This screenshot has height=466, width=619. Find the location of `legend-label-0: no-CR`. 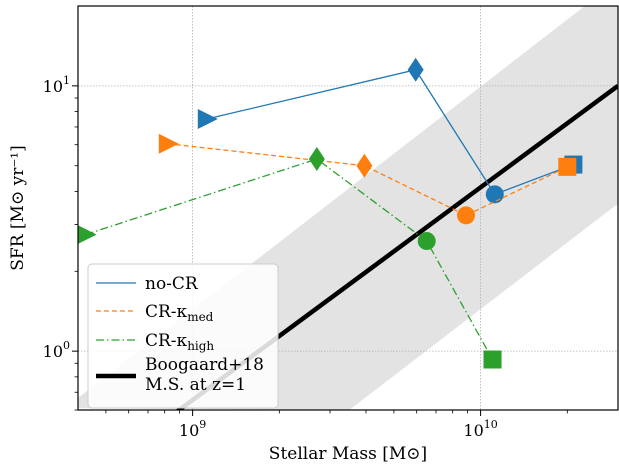

legend-label-0: no-CR is located at coordinates (172, 284).